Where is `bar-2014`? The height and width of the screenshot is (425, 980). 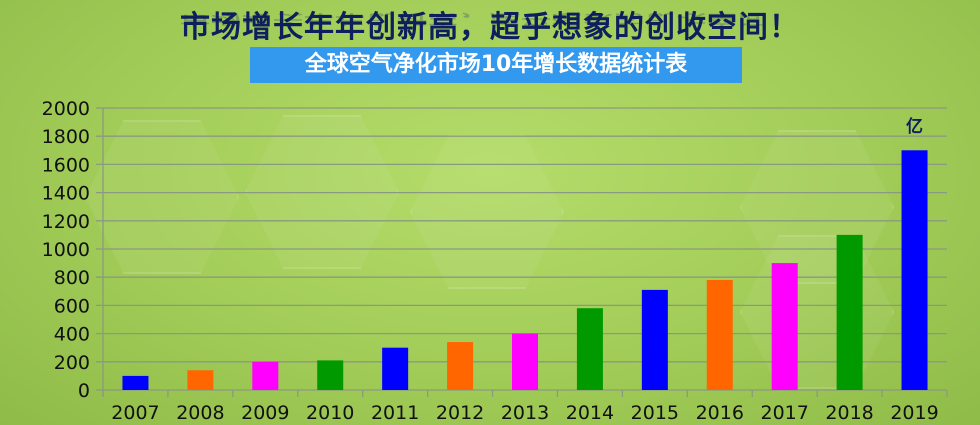 bar-2014 is located at coordinates (589, 349).